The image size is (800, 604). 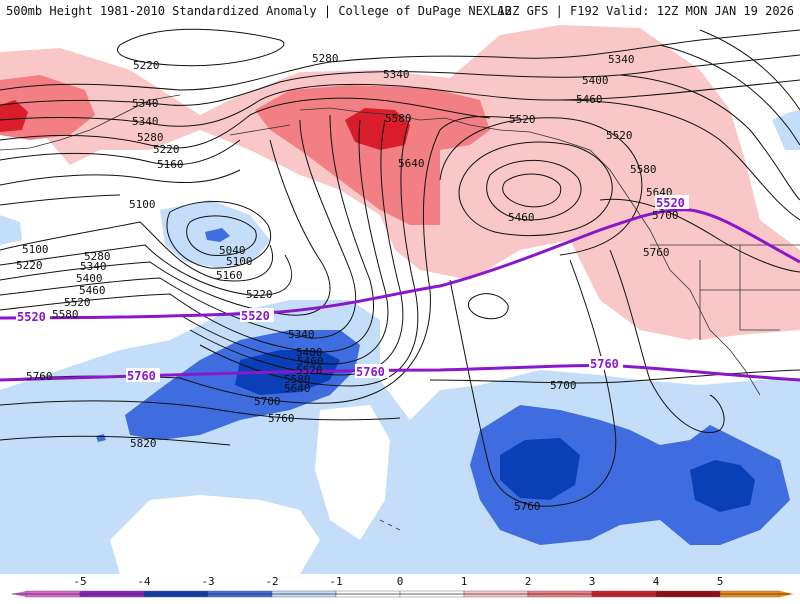 What do you see at coordinates (80, 581) in the screenshot?
I see `colorbar-tick-label: -5` at bounding box center [80, 581].